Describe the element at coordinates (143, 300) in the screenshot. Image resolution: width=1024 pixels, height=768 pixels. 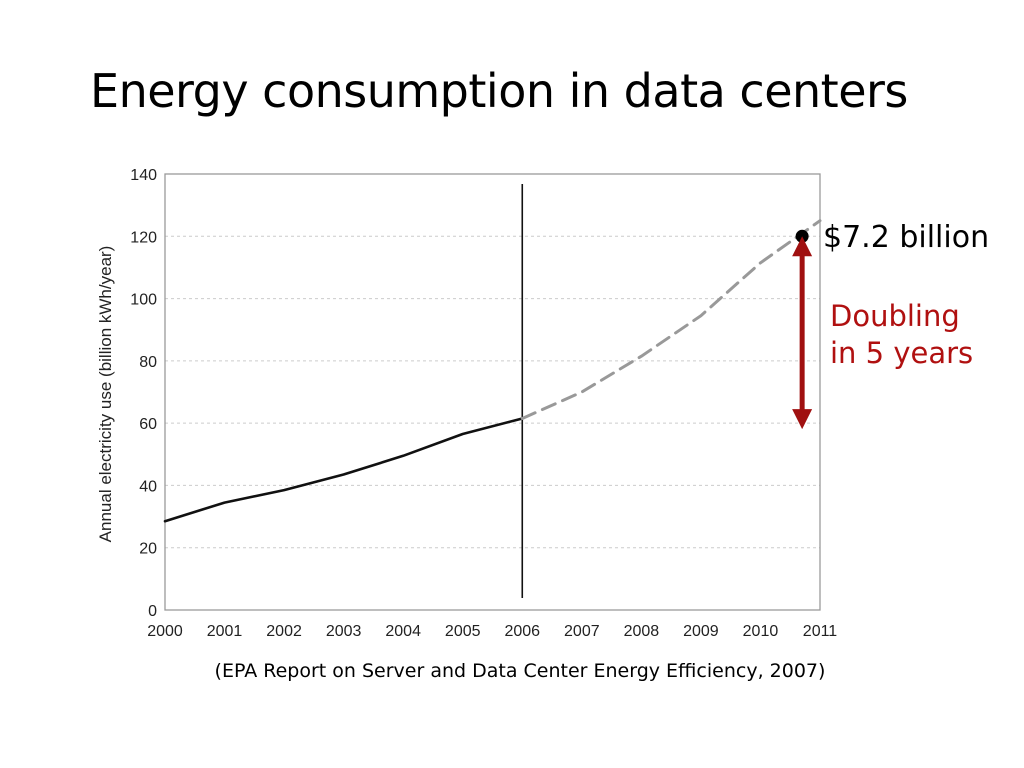
I see `y-tick-label: 100` at that location.